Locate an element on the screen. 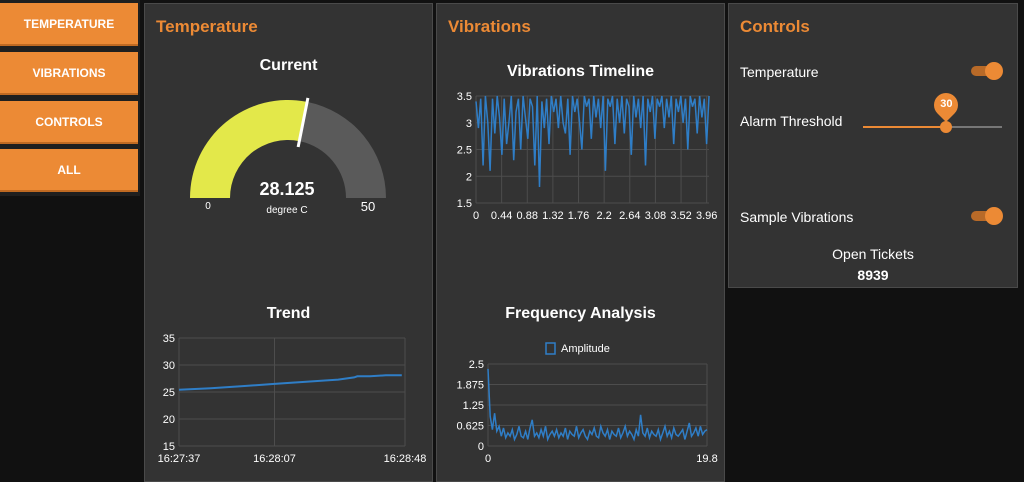 The height and width of the screenshot is (482, 1024). x-tick-label: 16:27:37 is located at coordinates (179, 459).